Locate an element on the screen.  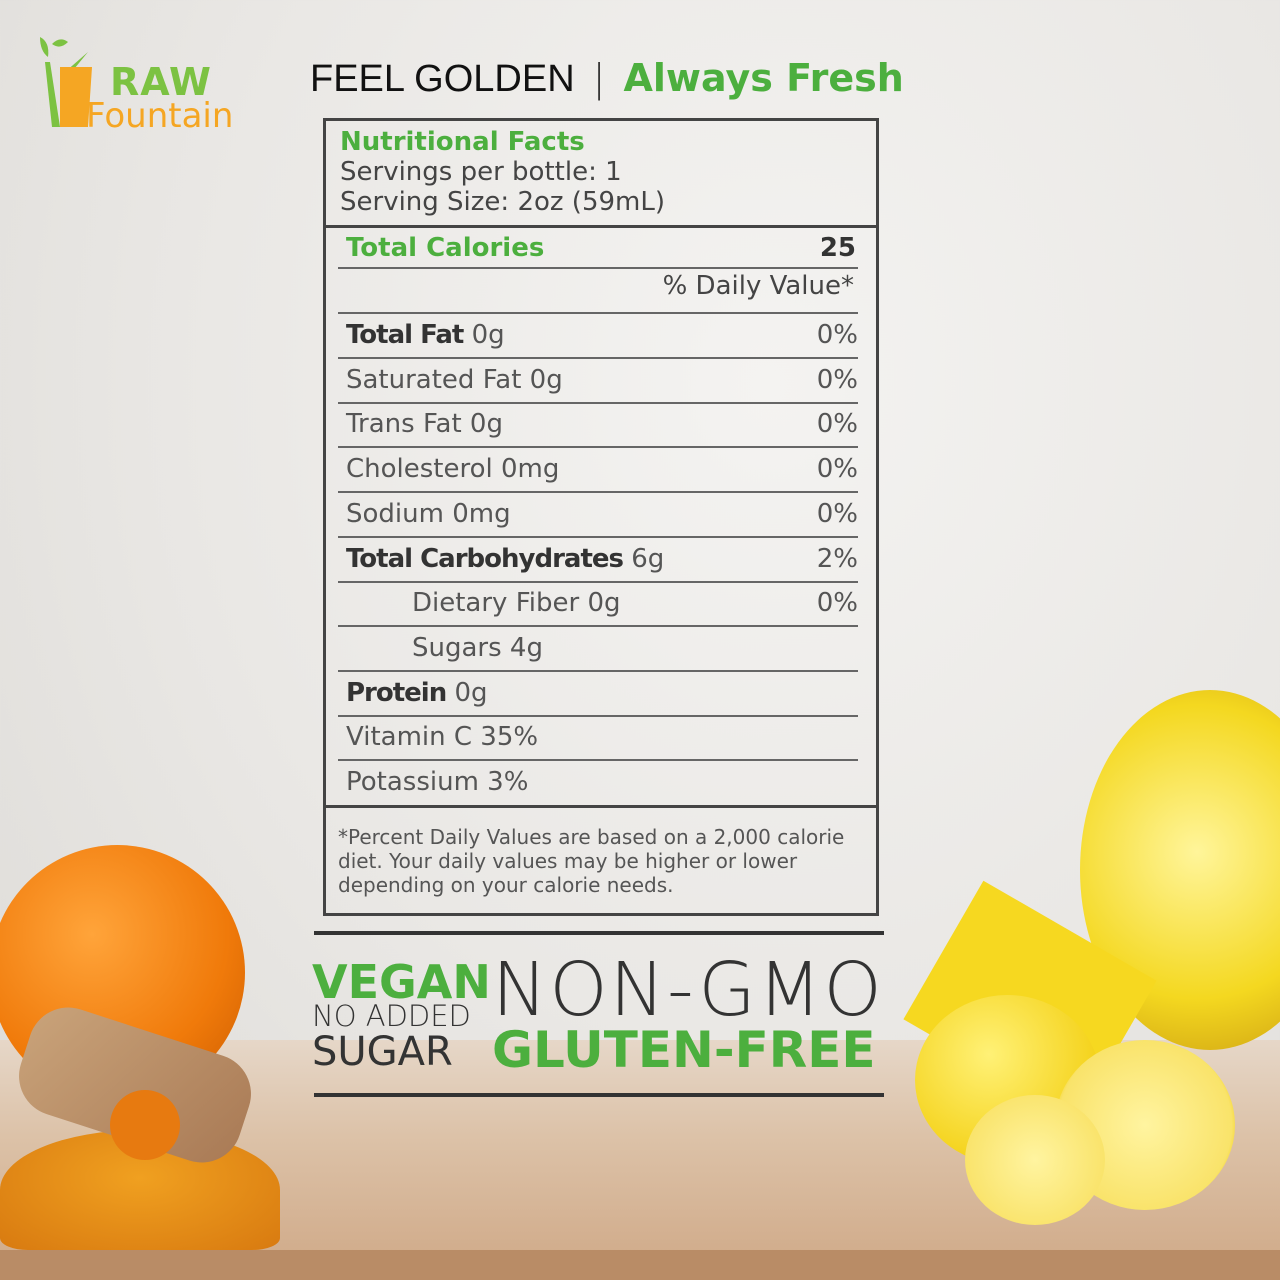
nutrient-row: Vitamin C 35% is located at coordinates (602, 737).